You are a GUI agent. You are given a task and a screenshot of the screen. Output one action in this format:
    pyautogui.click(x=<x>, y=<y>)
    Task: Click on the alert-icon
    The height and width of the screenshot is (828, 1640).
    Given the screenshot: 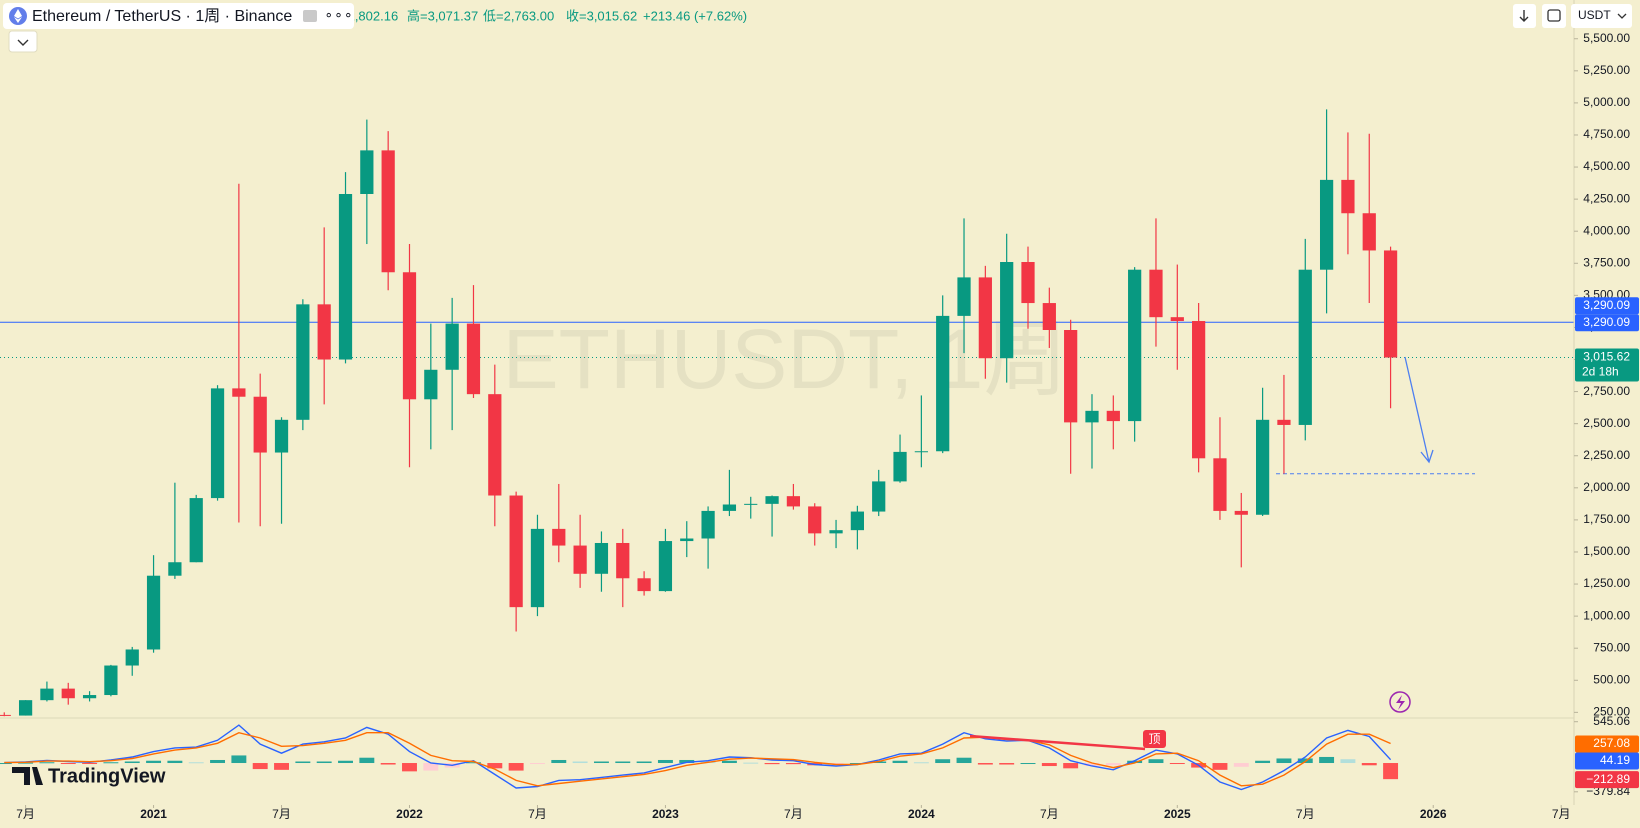 What is the action you would take?
    pyautogui.click(x=1400, y=702)
    